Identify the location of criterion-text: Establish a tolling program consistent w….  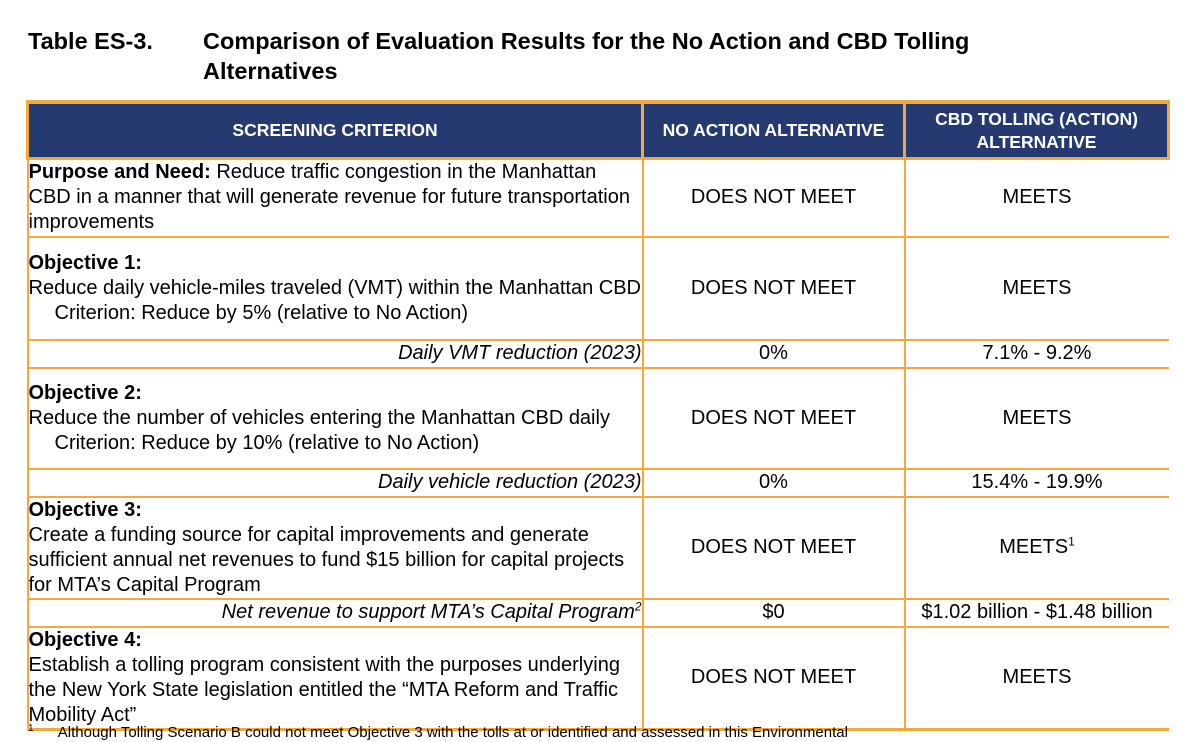
(324, 689).